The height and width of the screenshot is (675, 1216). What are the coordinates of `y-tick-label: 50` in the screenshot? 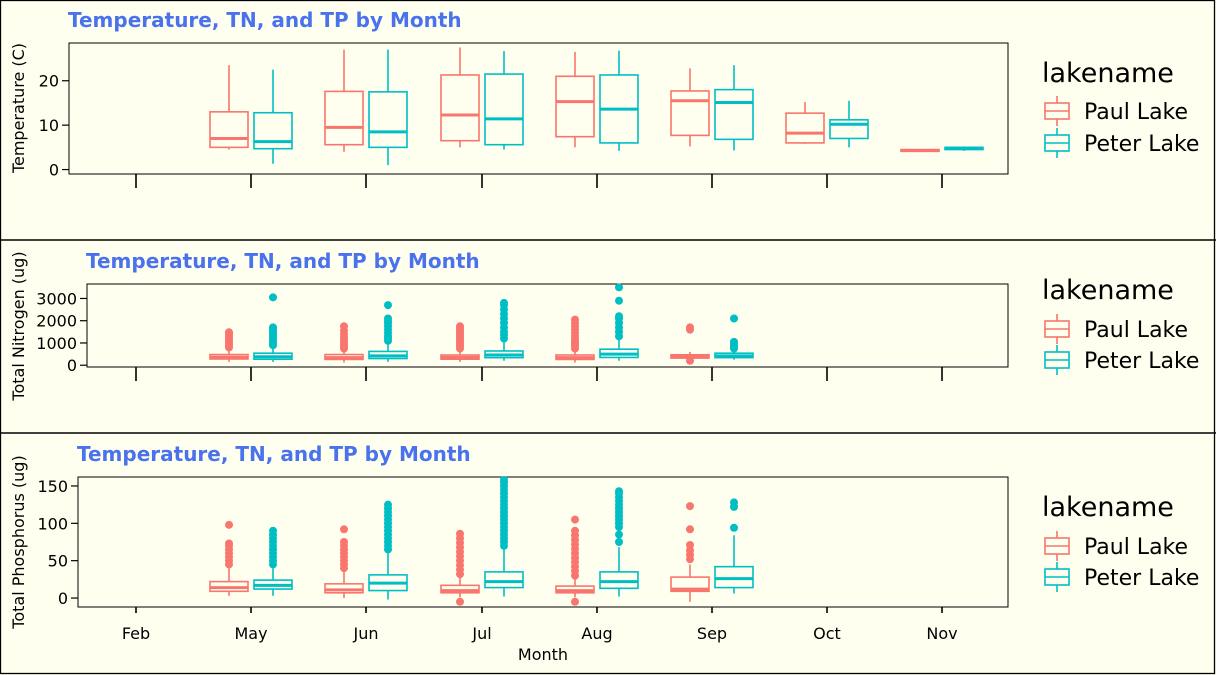 It's located at (58, 561).